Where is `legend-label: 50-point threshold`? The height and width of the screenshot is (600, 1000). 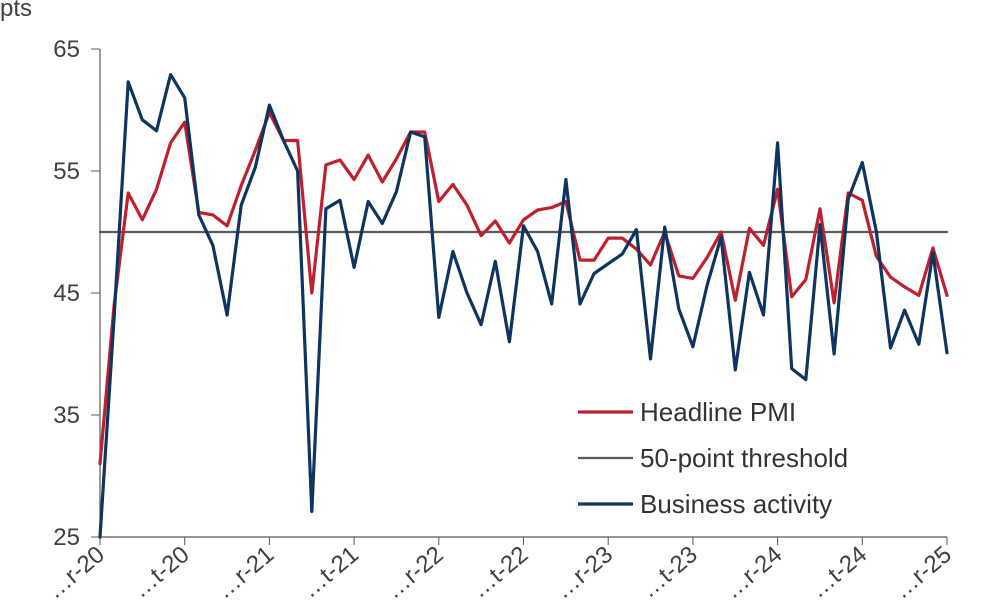 legend-label: 50-point threshold is located at coordinates (744, 458).